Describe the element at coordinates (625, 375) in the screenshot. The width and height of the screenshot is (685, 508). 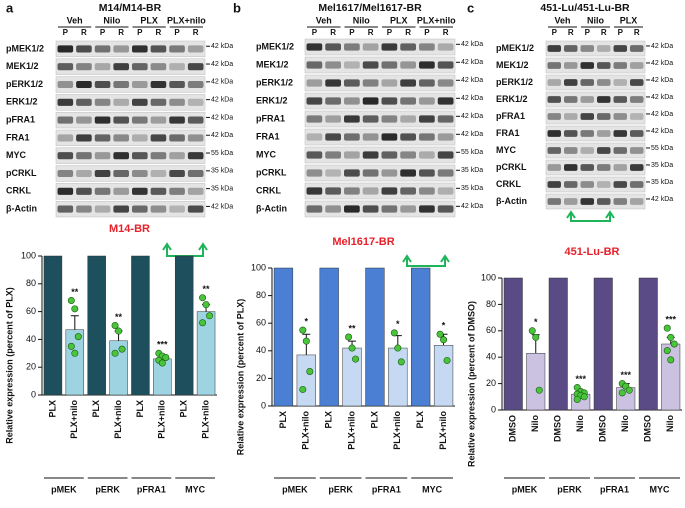
I see `significance: ***` at that location.